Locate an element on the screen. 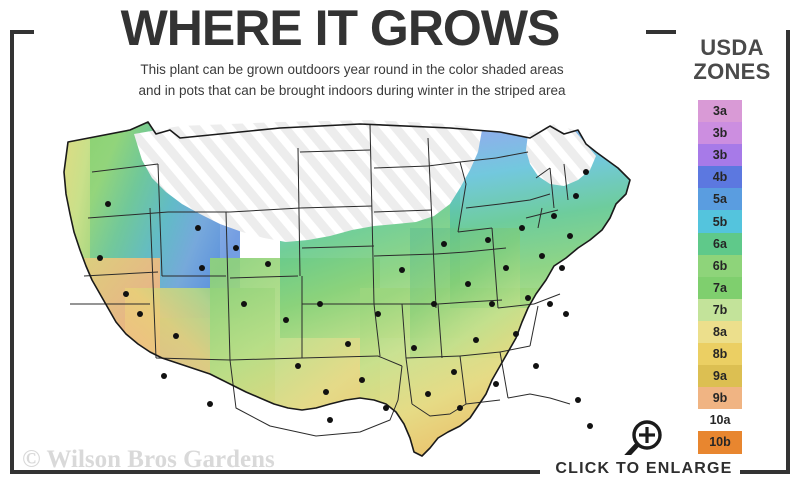 This screenshot has width=800, height=500. excluded-regions is located at coordinates (594, 428).